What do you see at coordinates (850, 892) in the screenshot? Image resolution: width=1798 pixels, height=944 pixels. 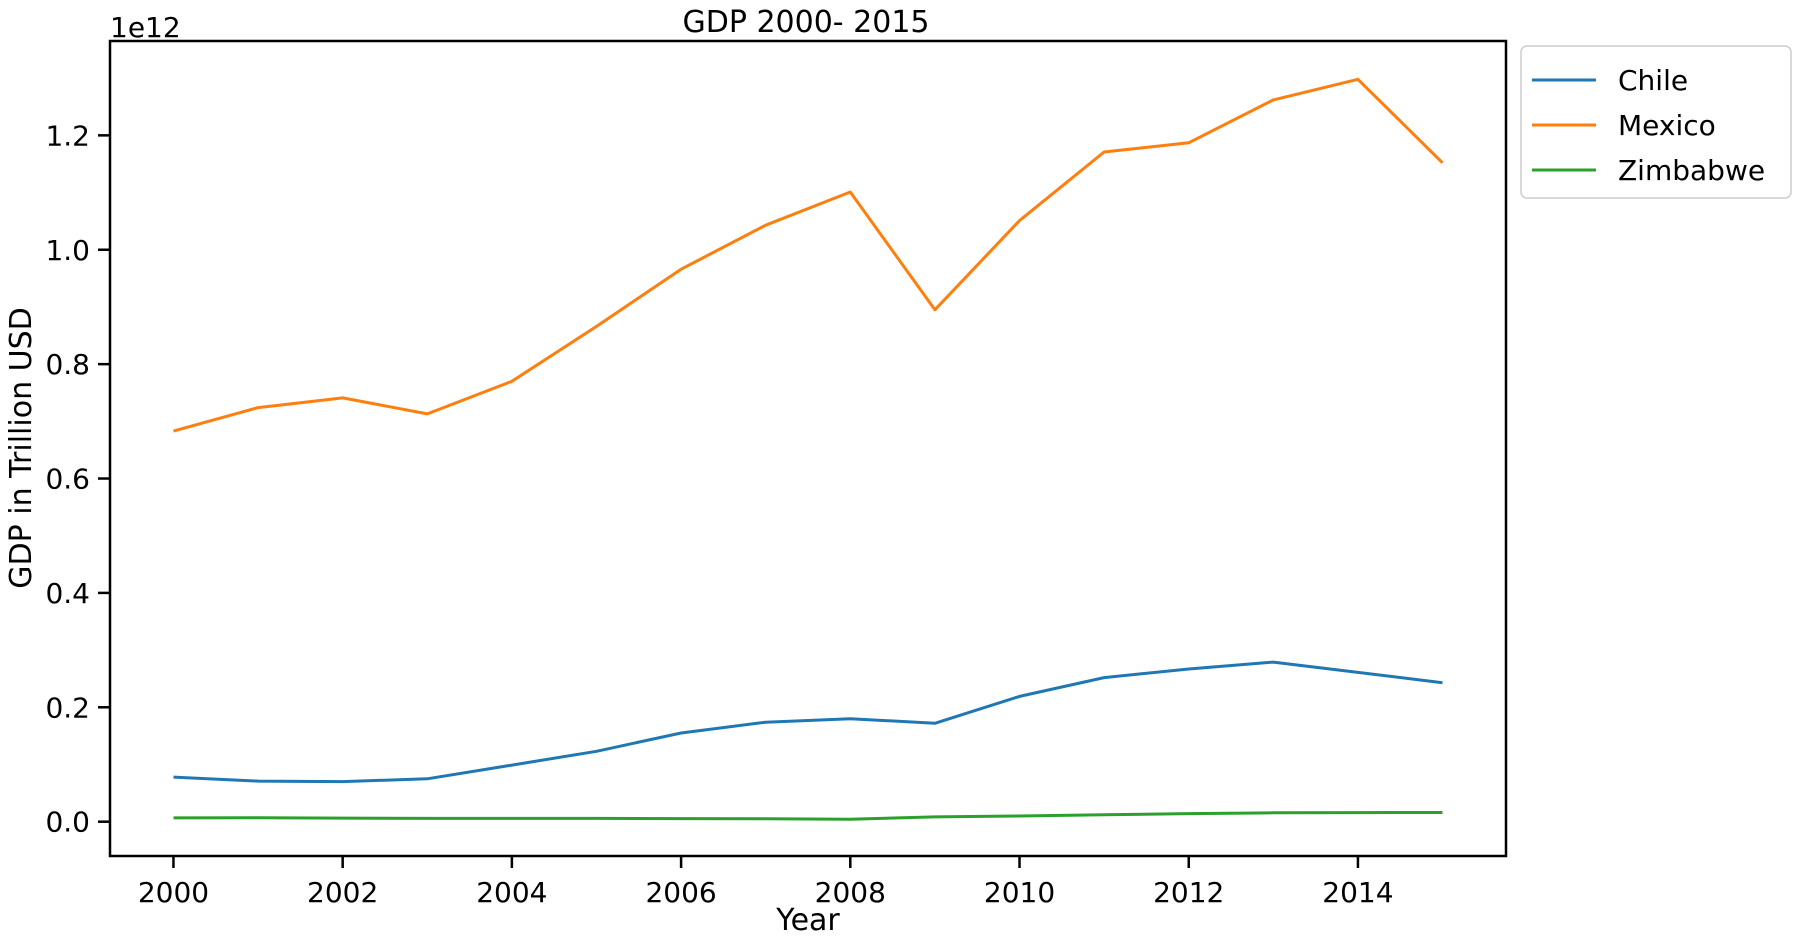 I see `x-tick-label: 2008` at bounding box center [850, 892].